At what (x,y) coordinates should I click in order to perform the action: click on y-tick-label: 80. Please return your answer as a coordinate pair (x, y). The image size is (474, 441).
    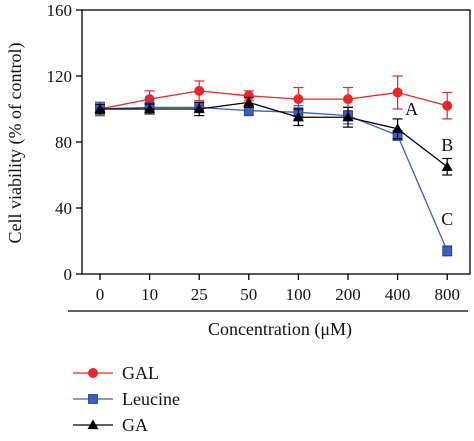
    Looking at the image, I should click on (63, 142).